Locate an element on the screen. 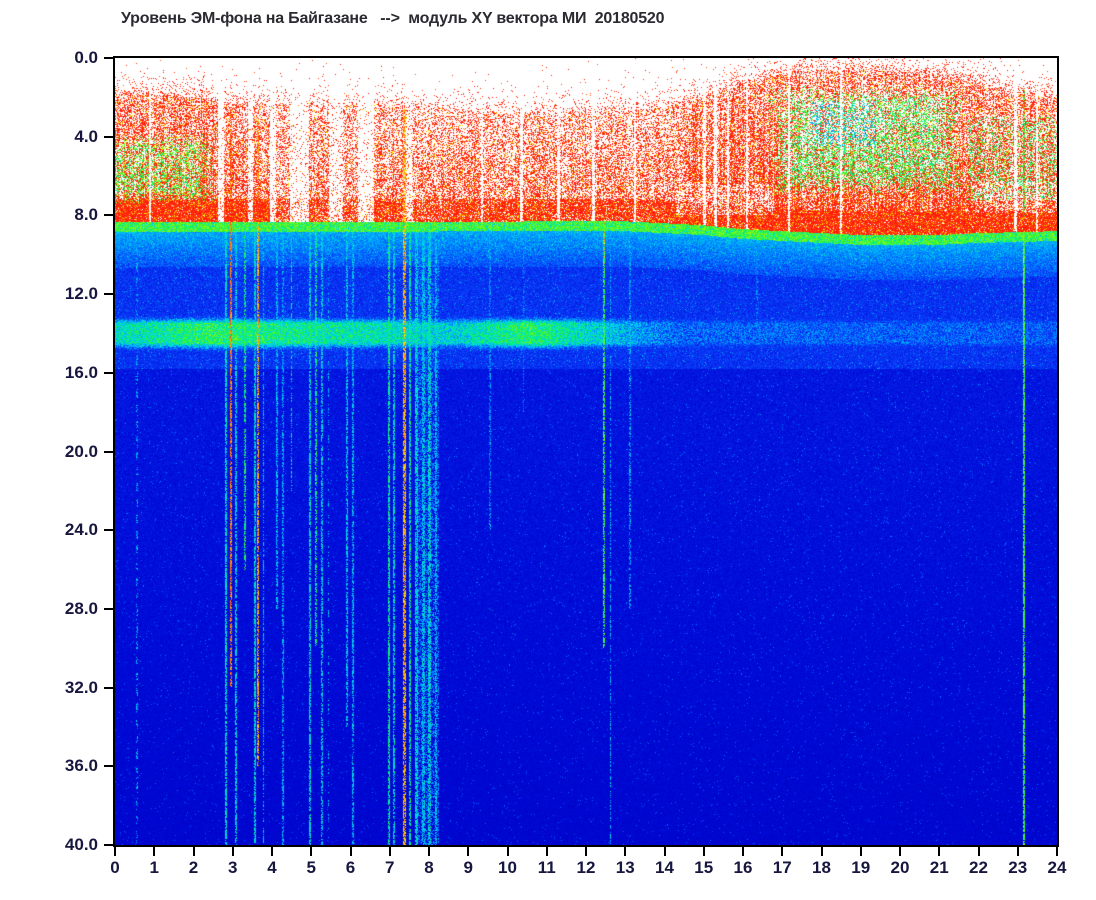 Image resolution: width=1096 pixels, height=900 pixels. y-tick-label: 32.0 is located at coordinates (81, 687).